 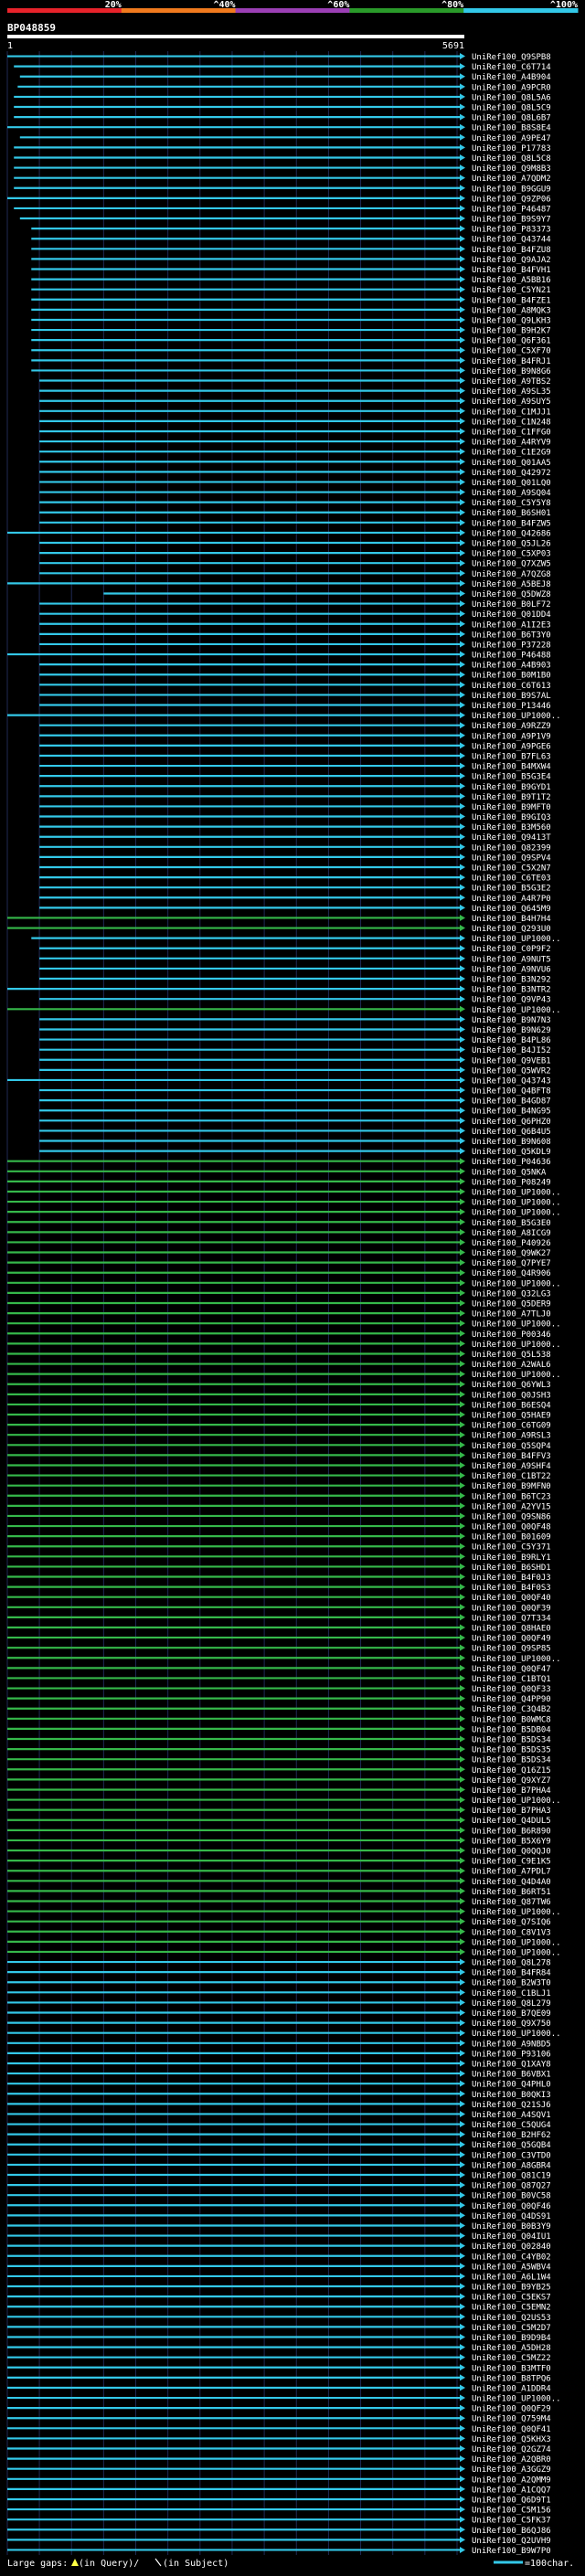 What do you see at coordinates (283, 148) in the screenshot?
I see `hit-row: UniRef100_P17783` at bounding box center [283, 148].